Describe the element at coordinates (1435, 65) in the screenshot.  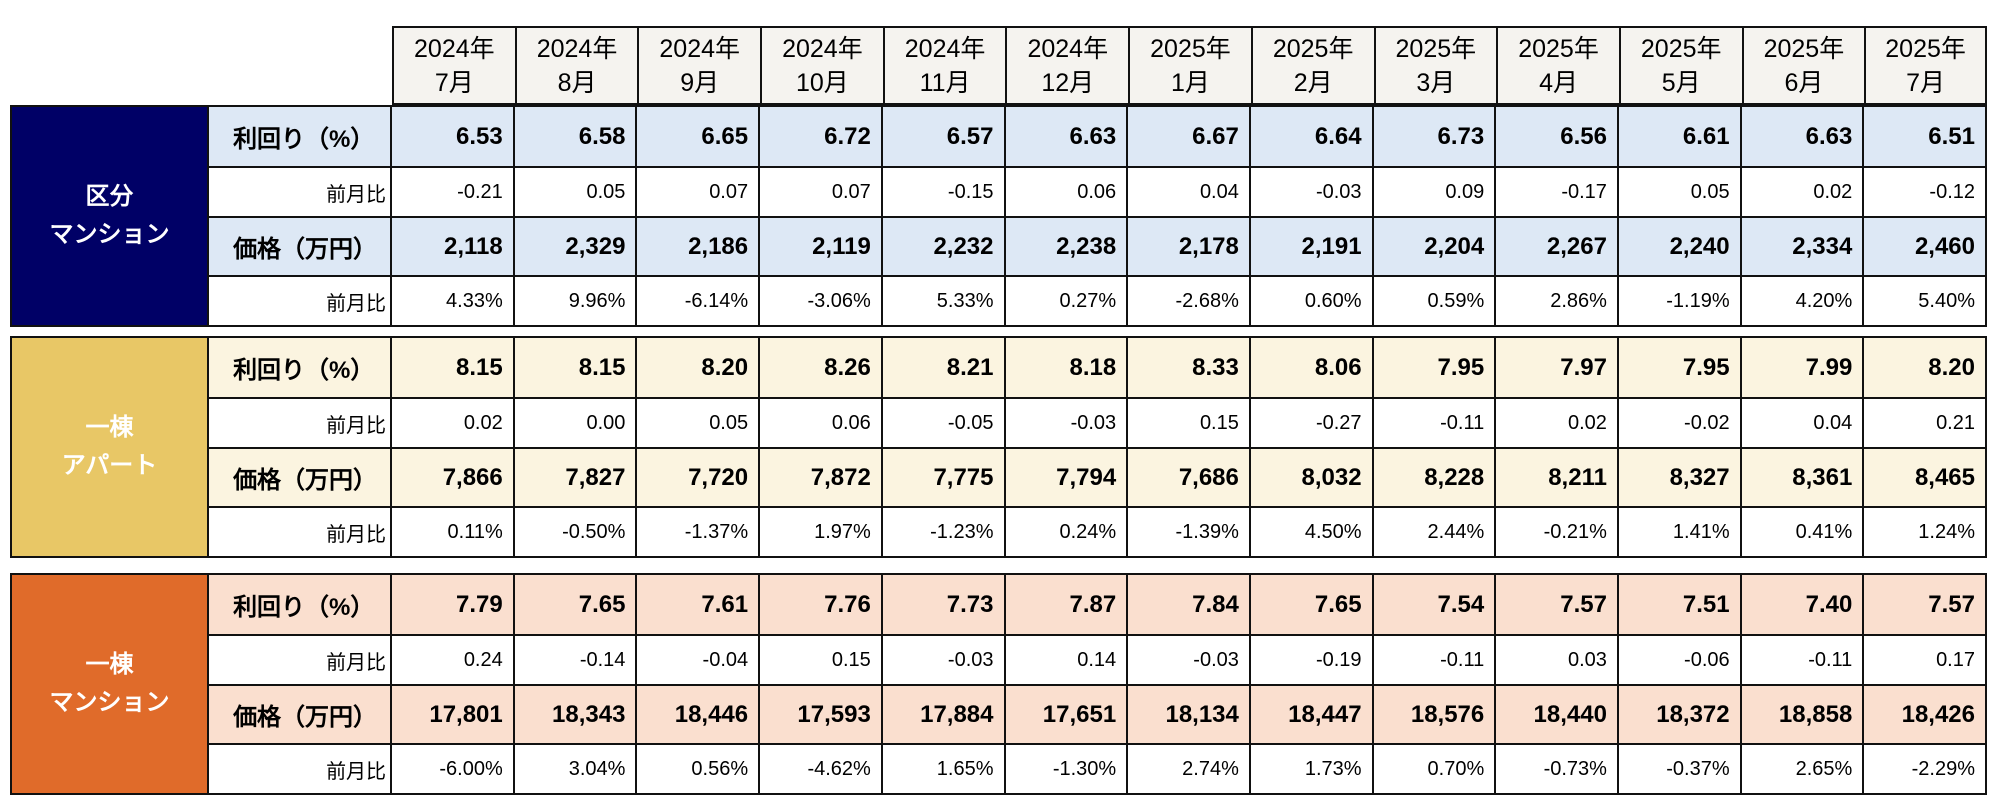
I see `month-header-cell: 2025年 3月` at that location.